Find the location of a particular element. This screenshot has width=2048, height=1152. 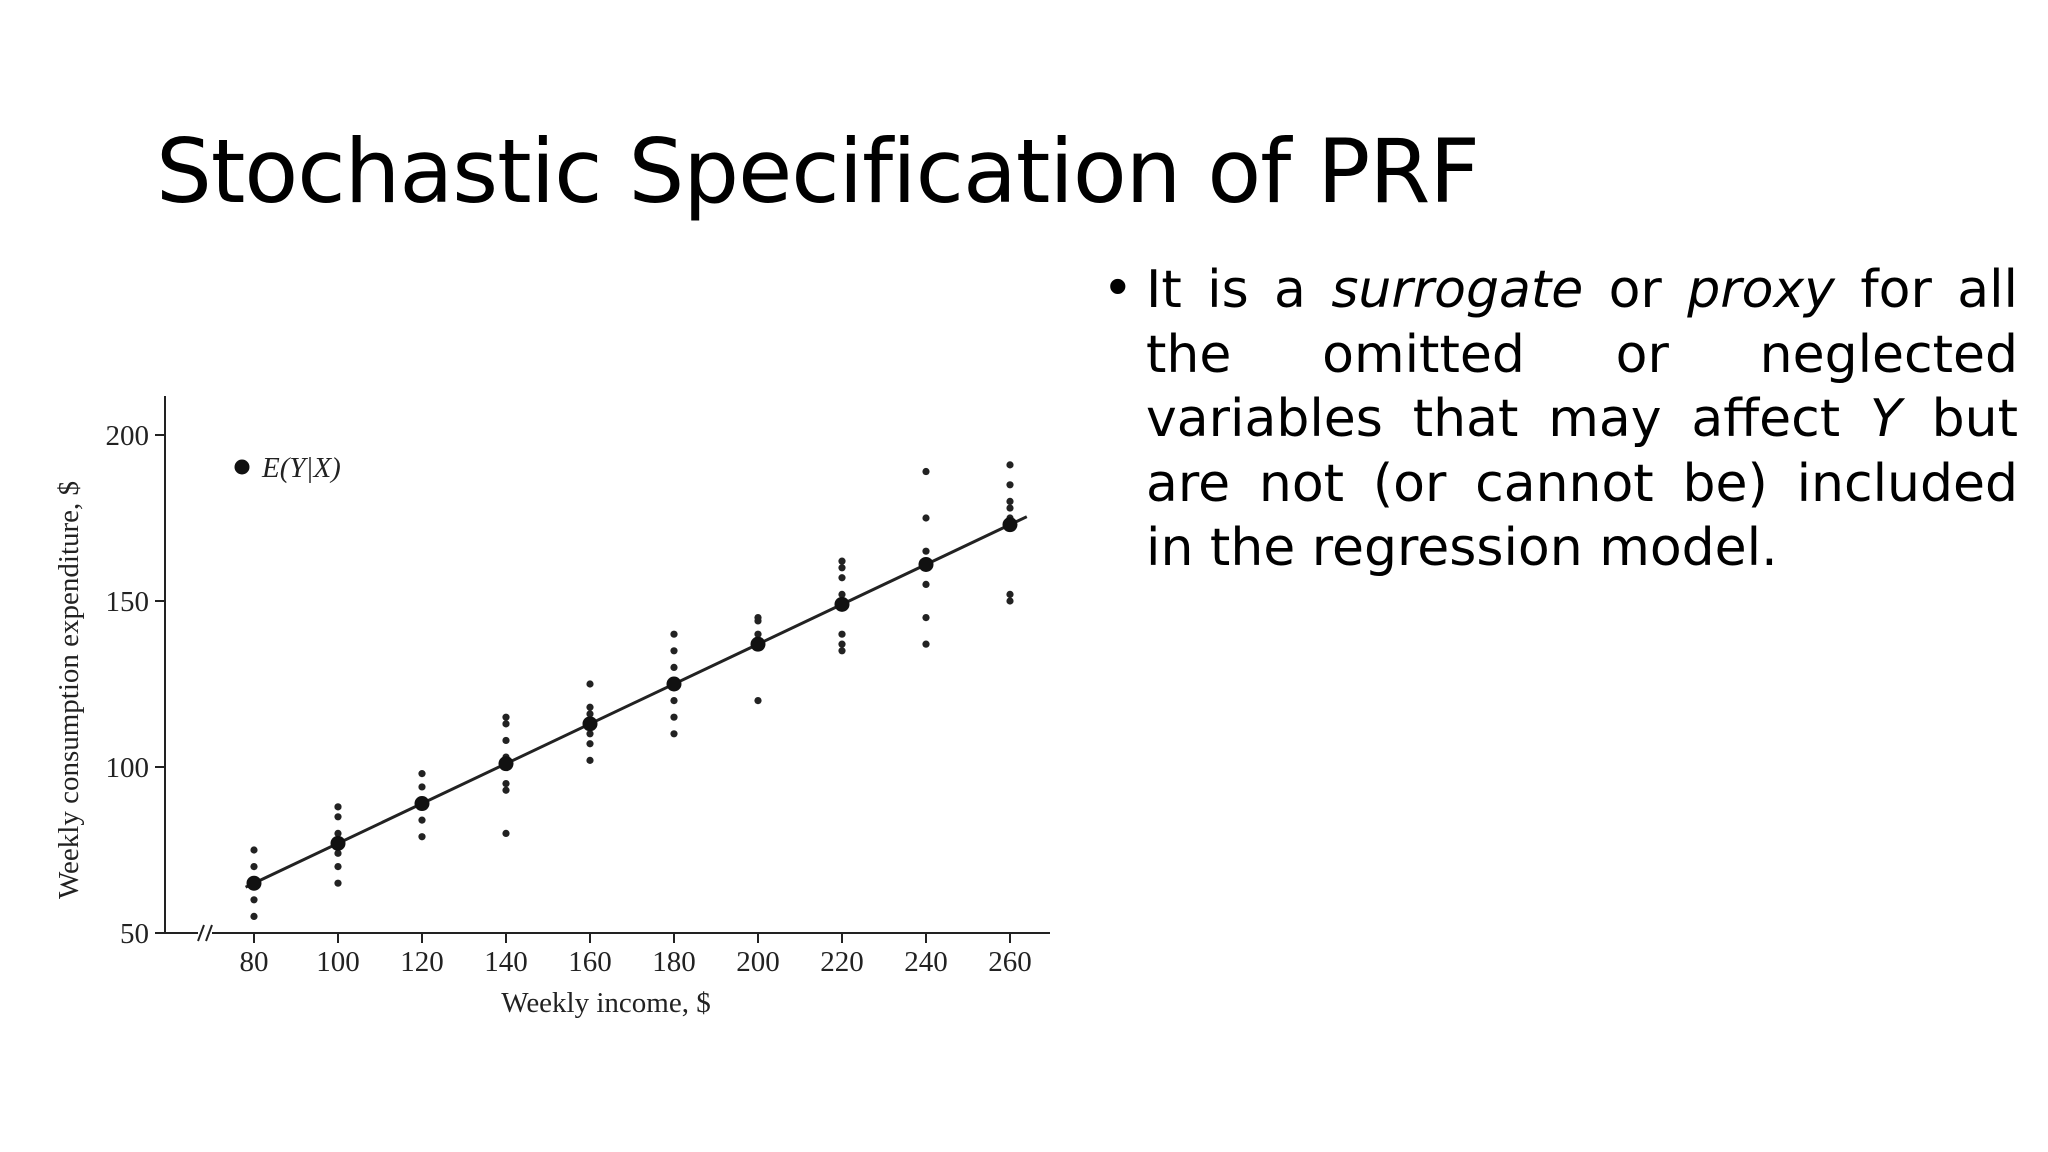

x-tick-label: 80 is located at coordinates (254, 962).